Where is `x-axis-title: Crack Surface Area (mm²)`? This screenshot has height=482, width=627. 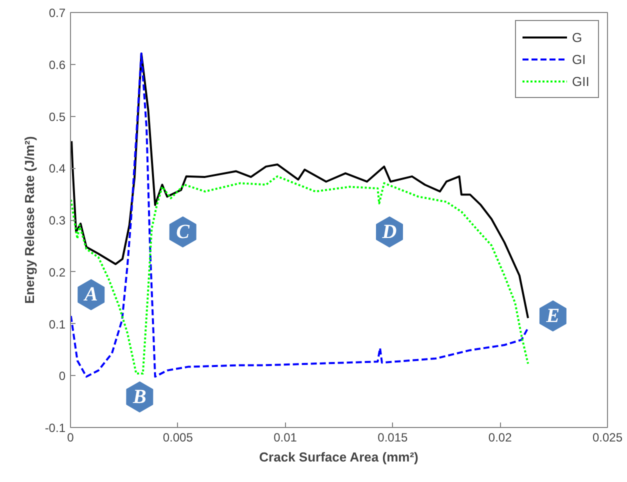
x-axis-title: Crack Surface Area (mm²) is located at coordinates (338, 457).